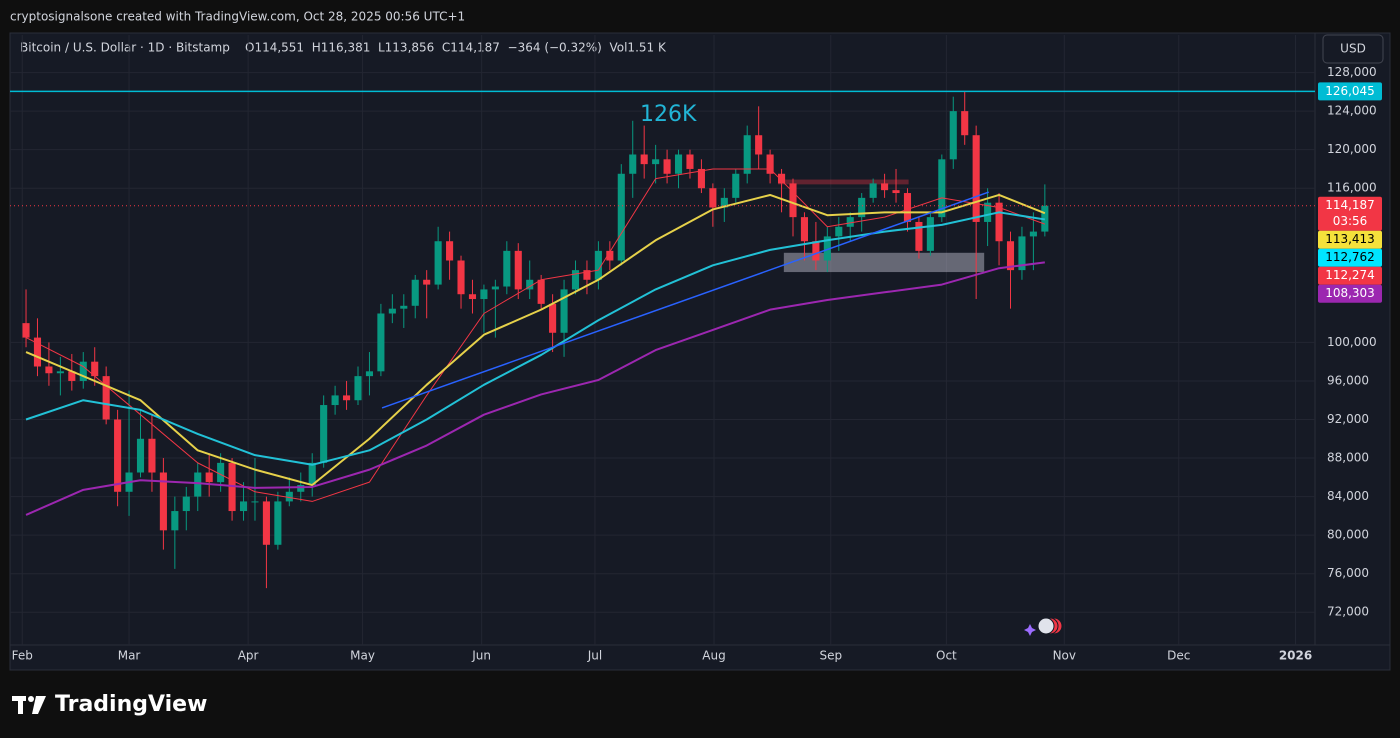 Image resolution: width=1400 pixels, height=738 pixels. I want to click on x-tick-label: Dec, so click(1178, 656).